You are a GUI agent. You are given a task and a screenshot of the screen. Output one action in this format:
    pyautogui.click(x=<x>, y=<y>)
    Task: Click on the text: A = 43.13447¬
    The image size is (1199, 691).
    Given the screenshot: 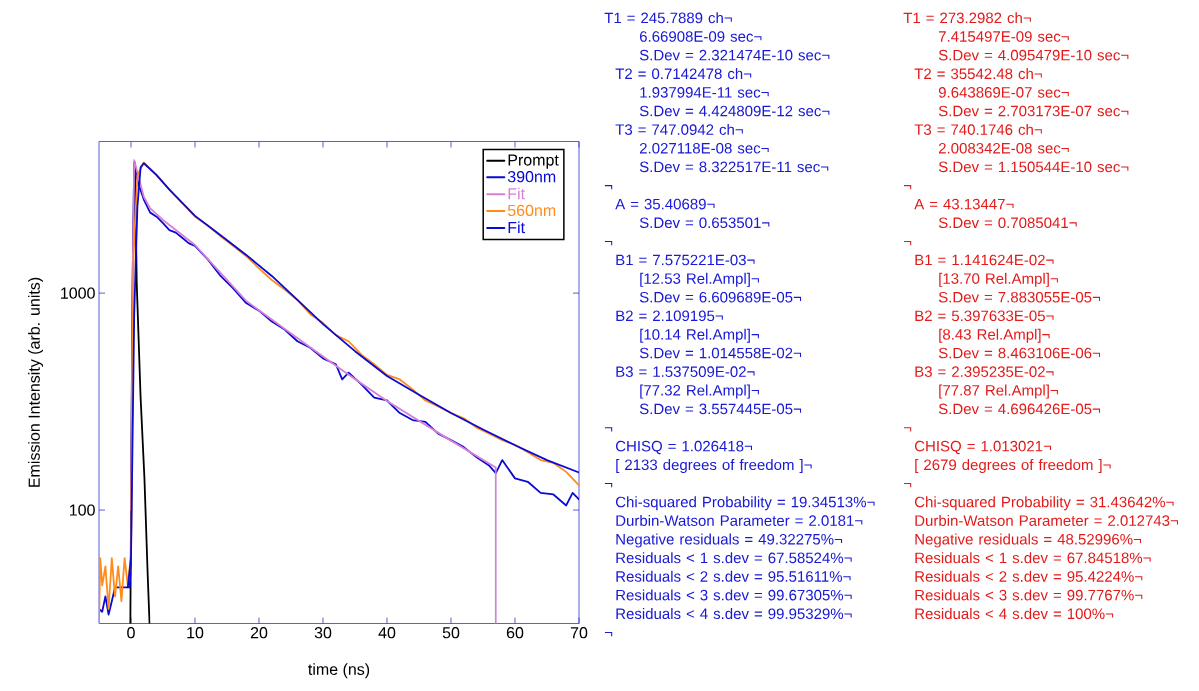 What is the action you would take?
    pyautogui.click(x=964, y=204)
    